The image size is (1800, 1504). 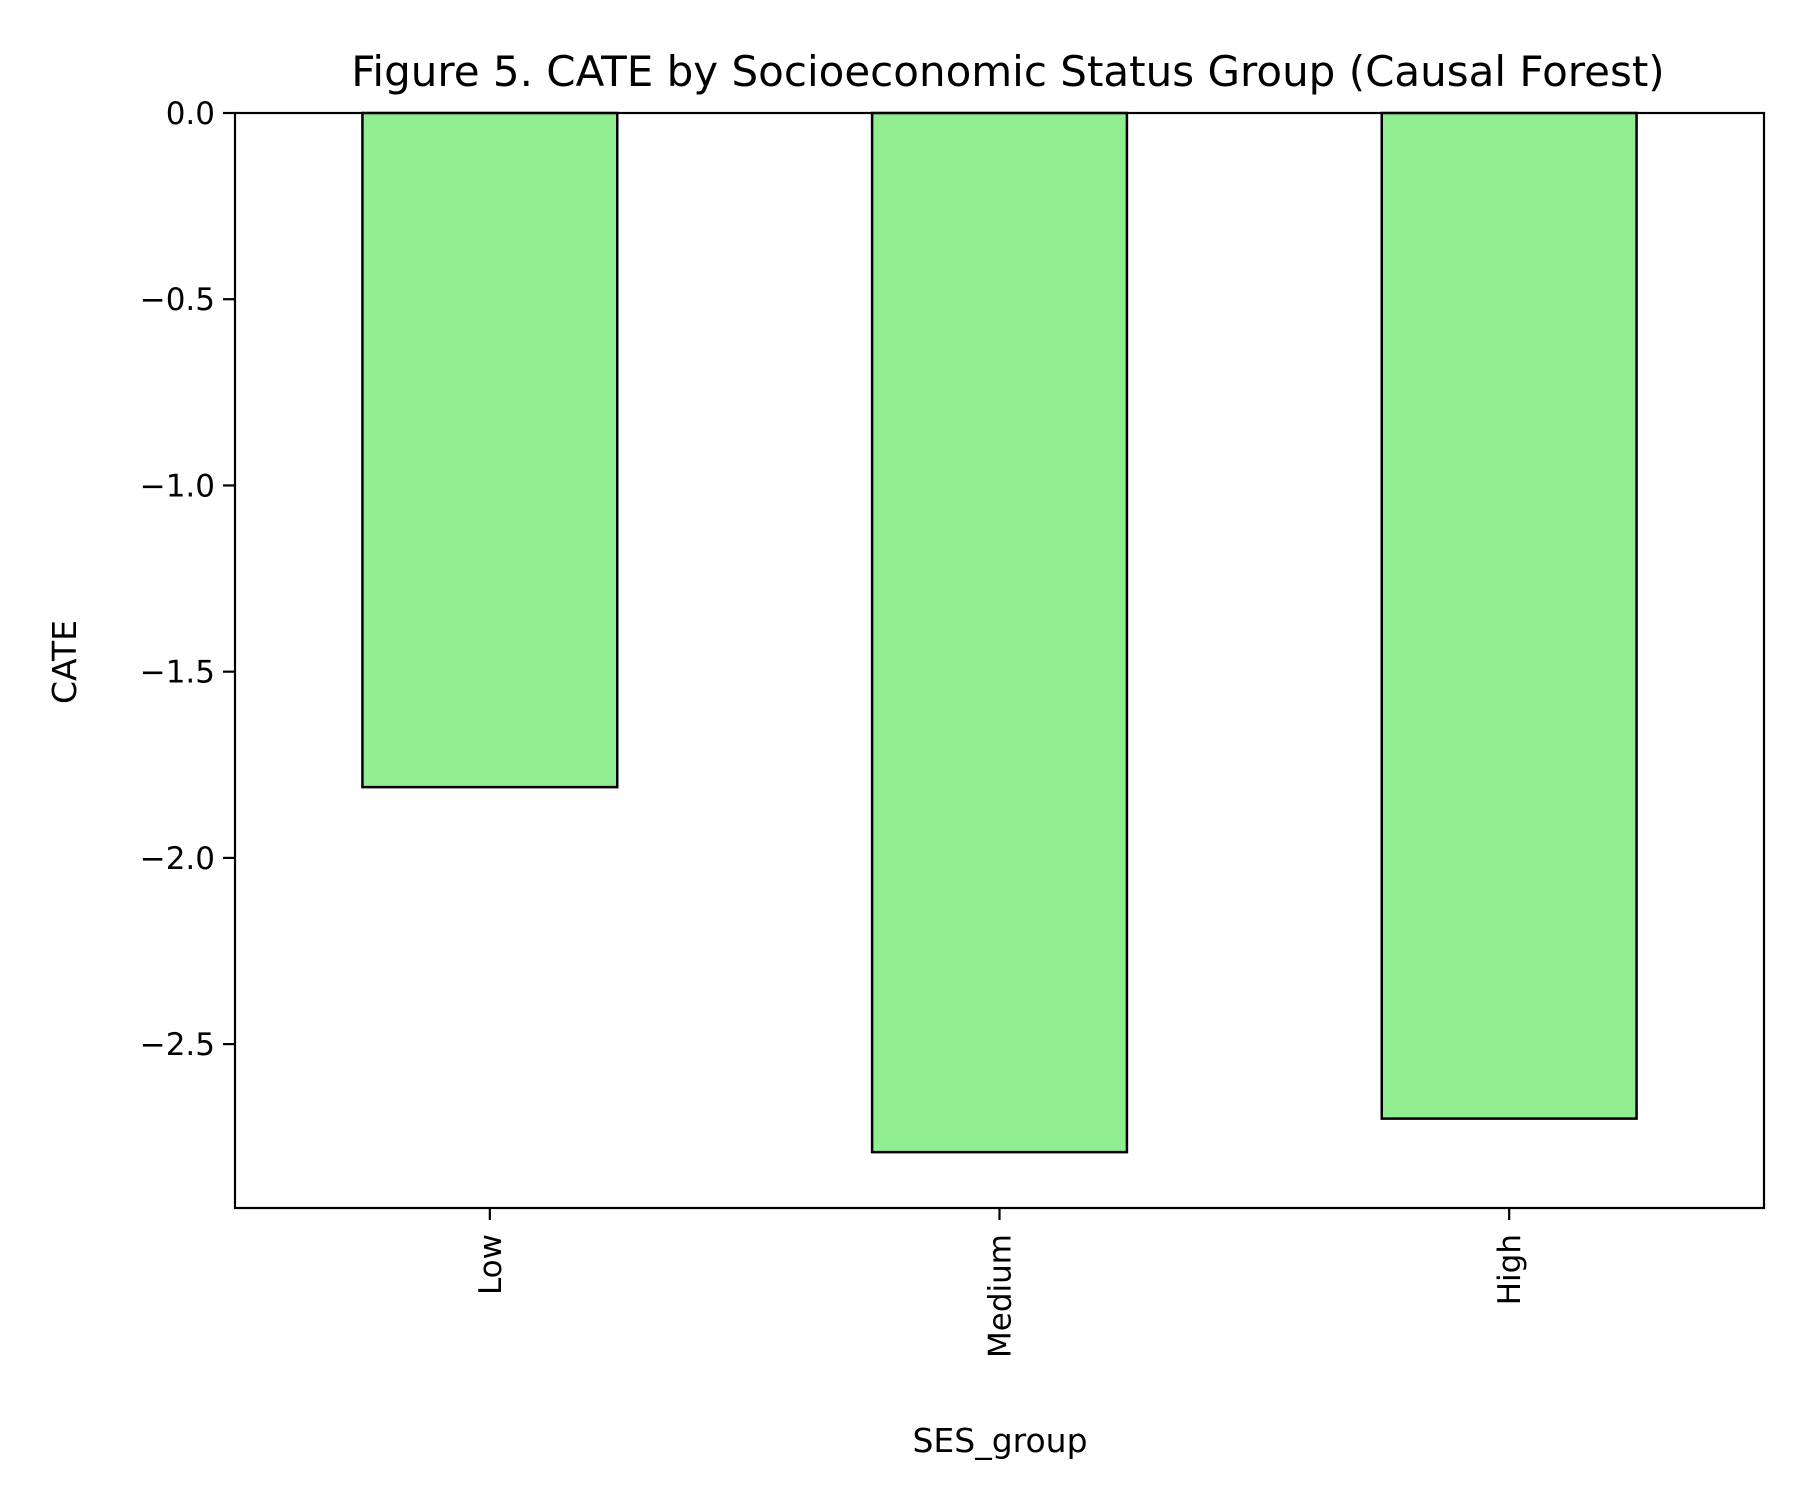 What do you see at coordinates (1510, 1269) in the screenshot?
I see `x-tick-label: High` at bounding box center [1510, 1269].